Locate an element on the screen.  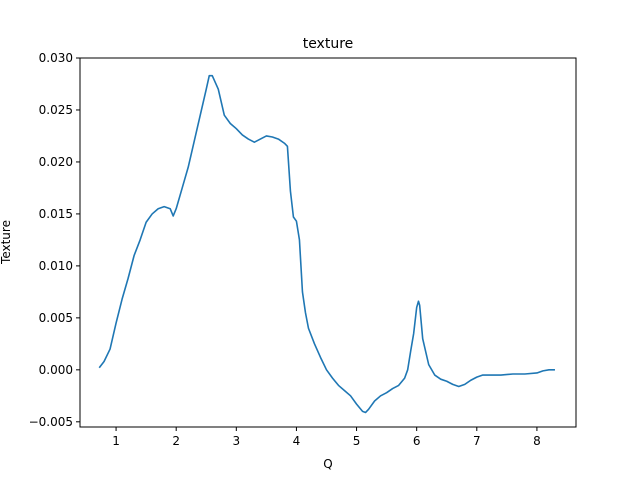
x-axis: 1 2 3 4 5 6 7 8 is located at coordinates (326, 437).